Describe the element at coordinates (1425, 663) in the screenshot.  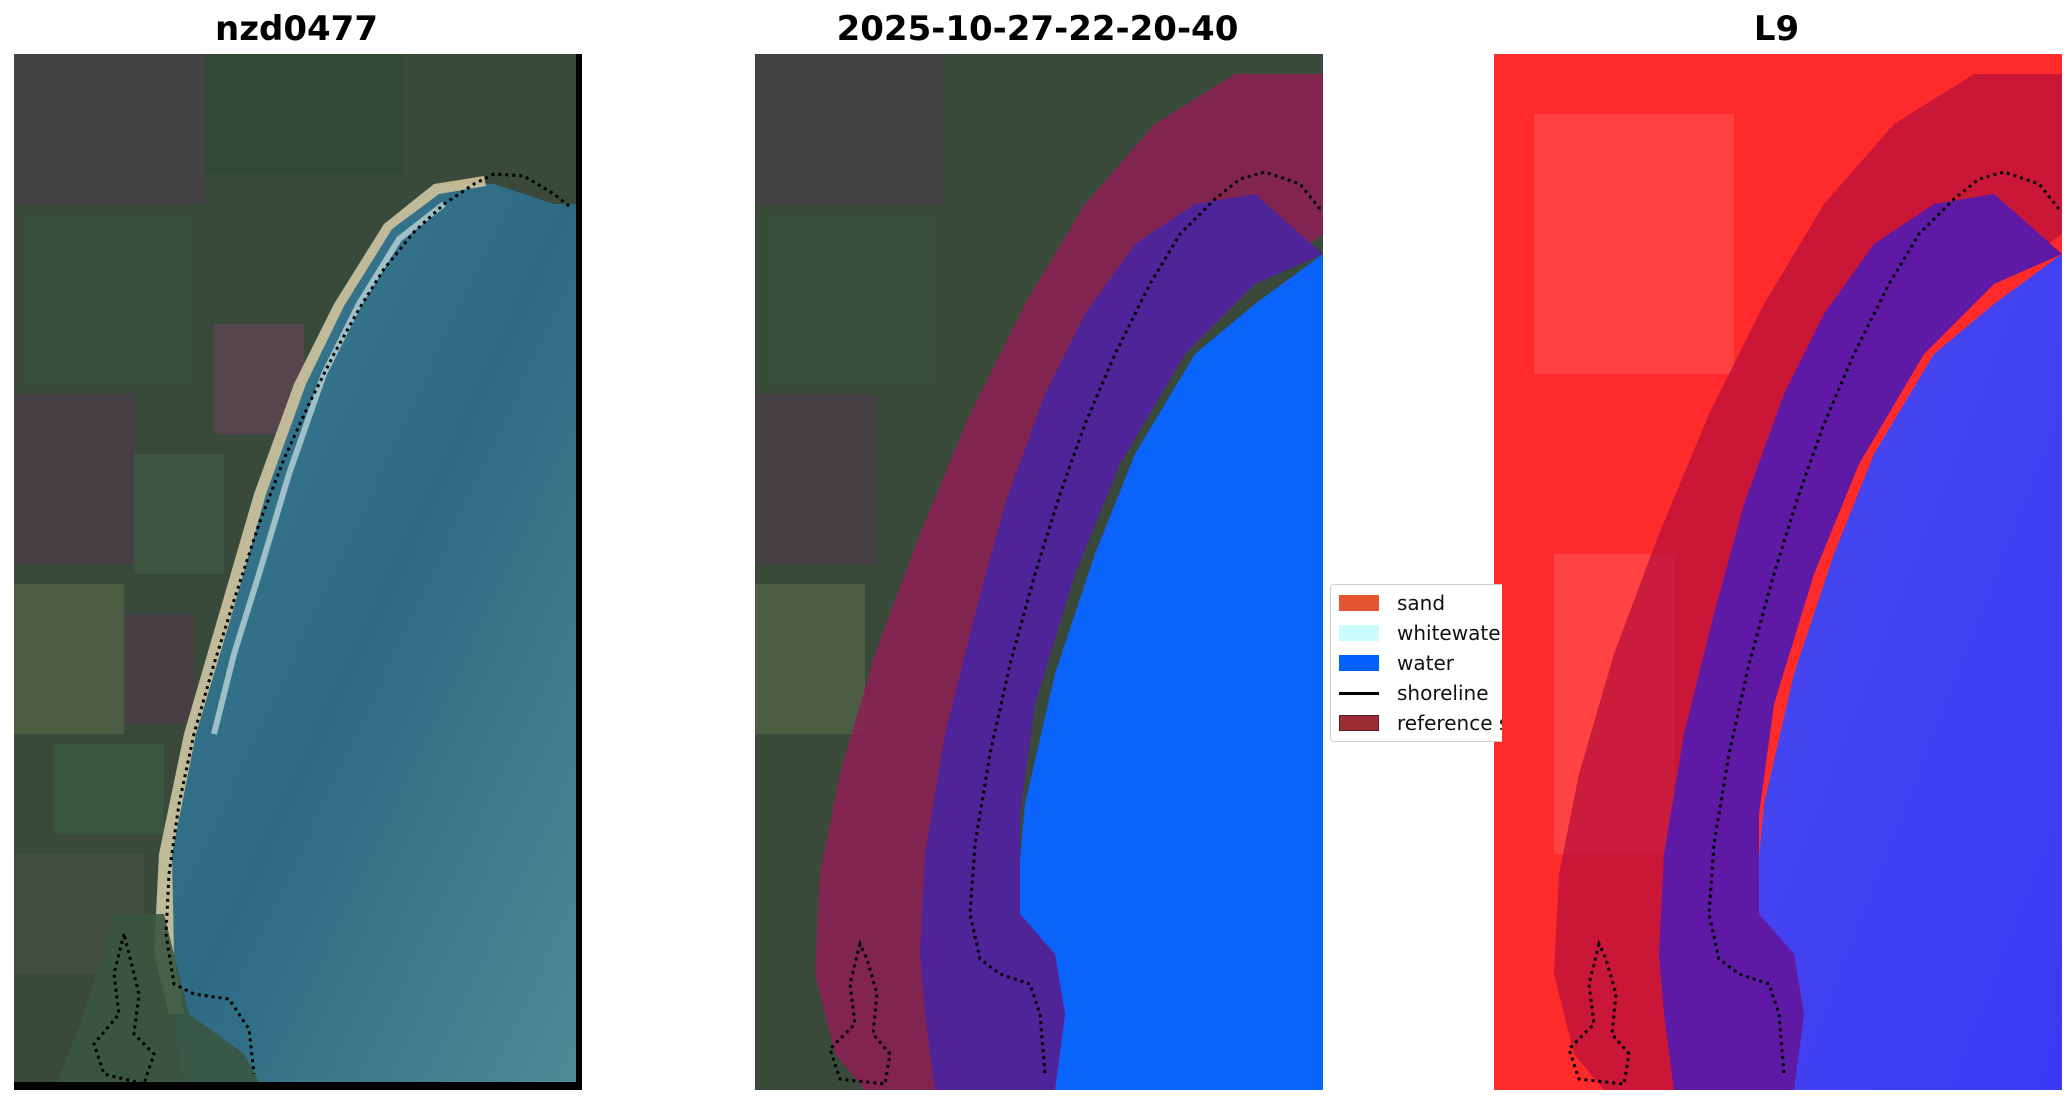
I see `legend-label-water: water` at that location.